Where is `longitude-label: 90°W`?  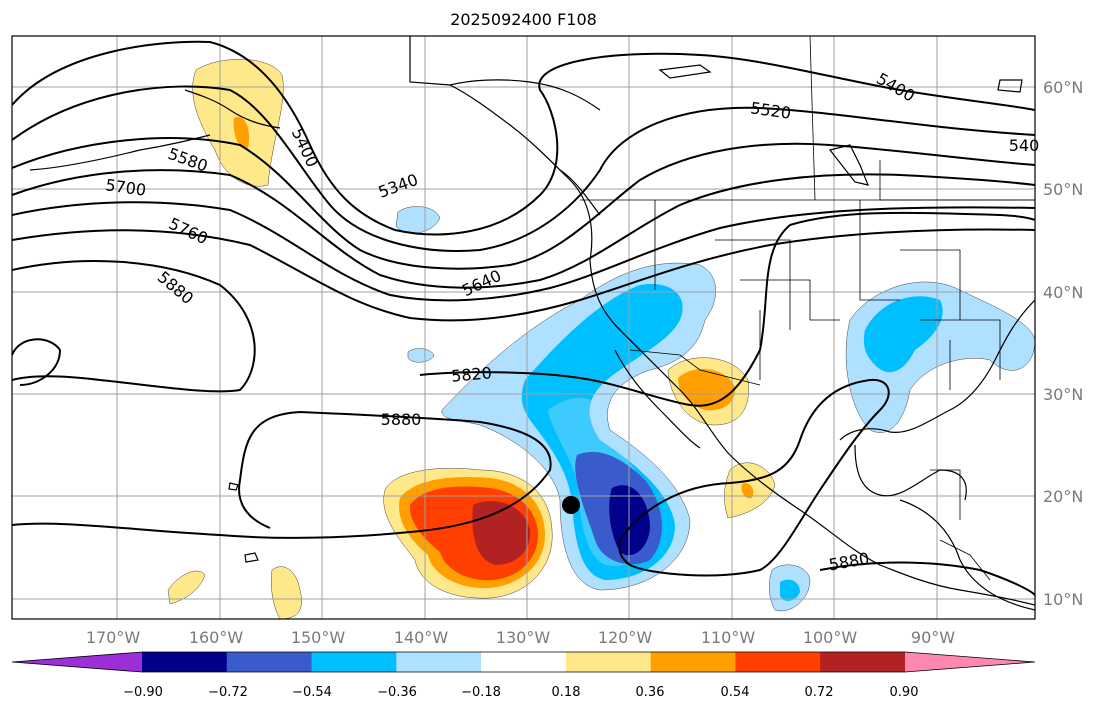 longitude-label: 90°W is located at coordinates (933, 637).